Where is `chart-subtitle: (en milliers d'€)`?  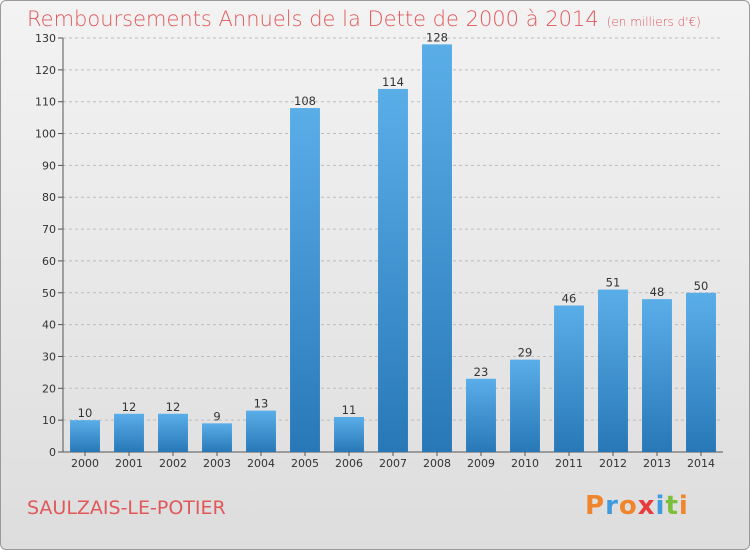
chart-subtitle: (en milliers d'€) is located at coordinates (653, 22).